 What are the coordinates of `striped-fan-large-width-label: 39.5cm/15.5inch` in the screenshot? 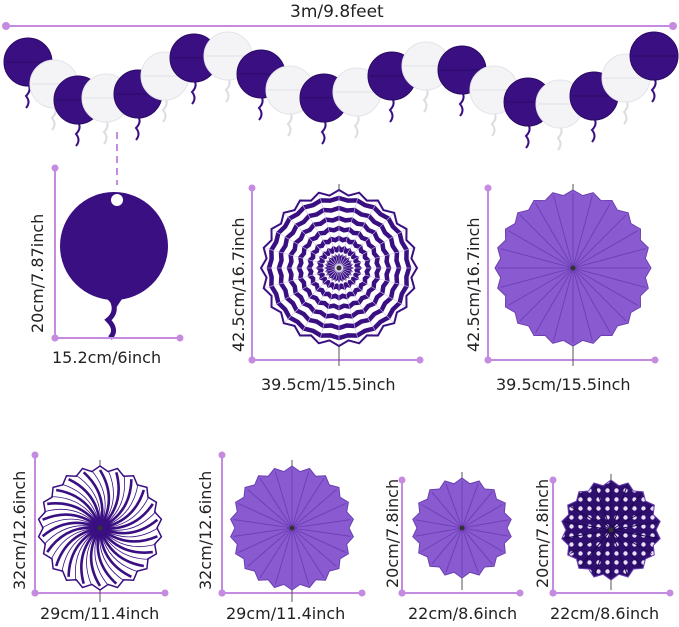 It's located at (328, 384).